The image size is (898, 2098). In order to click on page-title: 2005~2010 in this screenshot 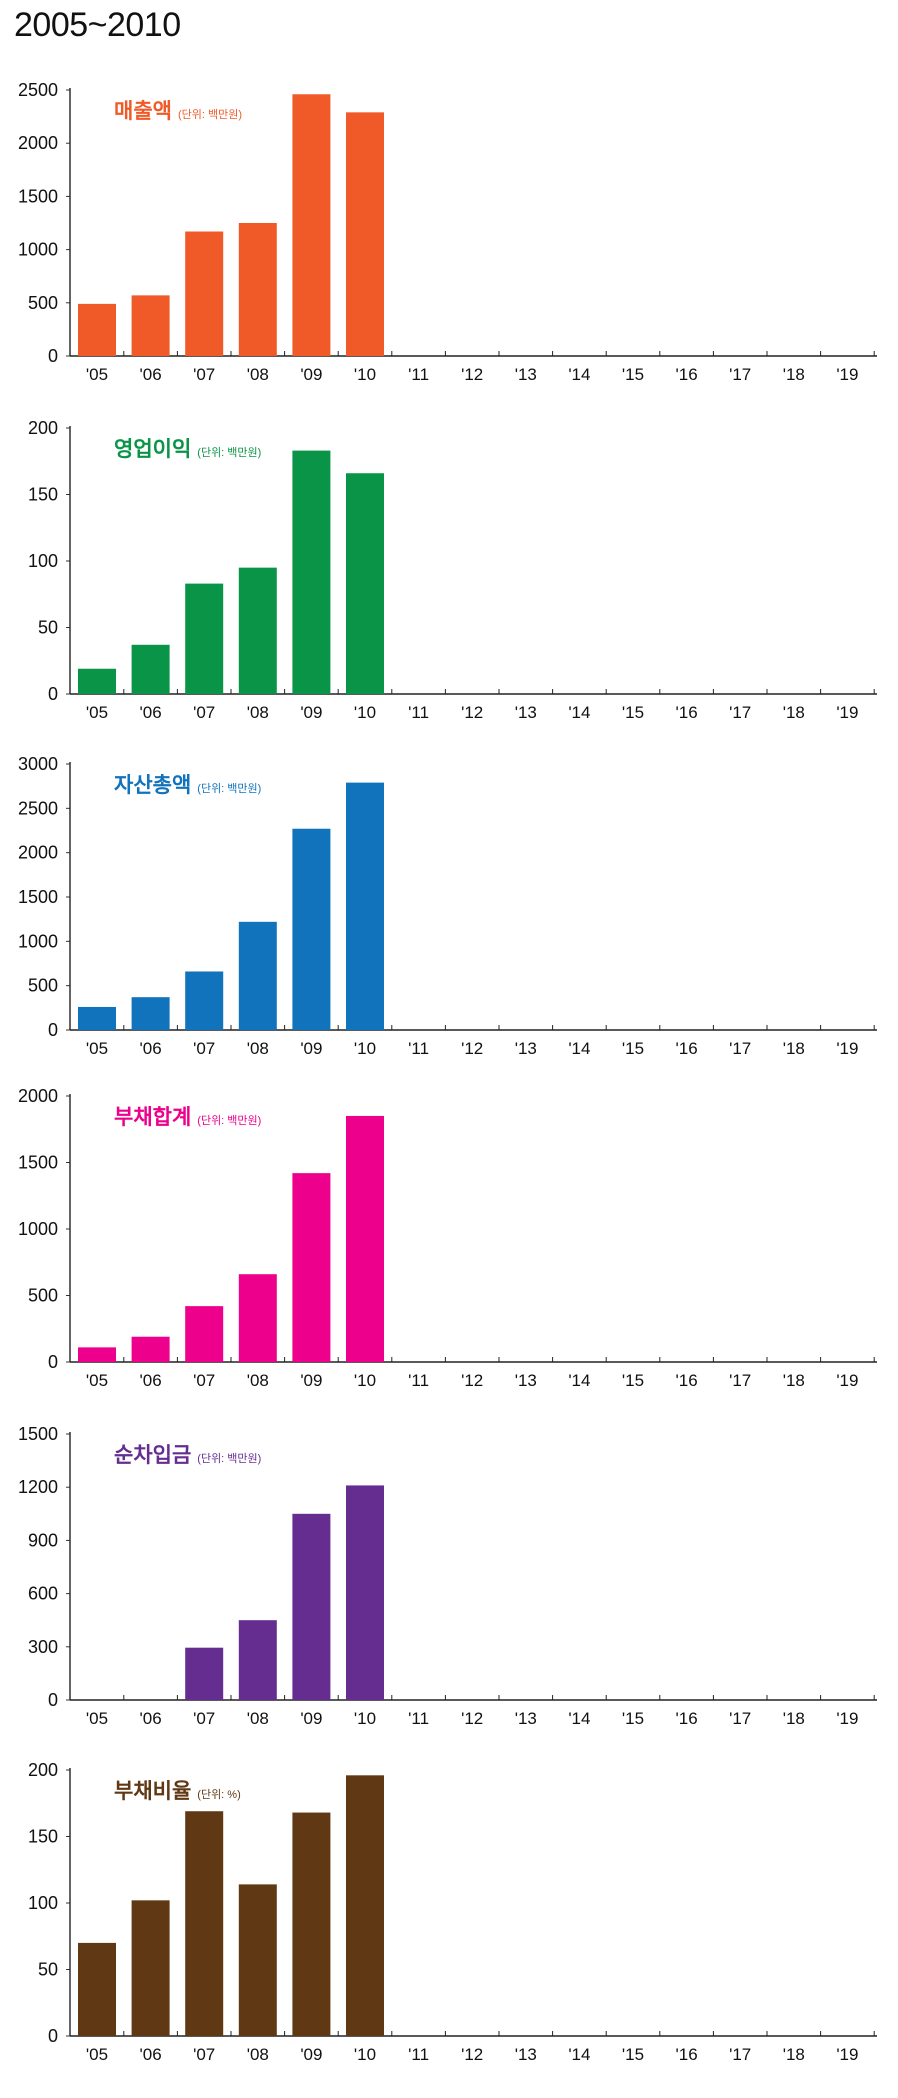, I will do `click(97, 25)`.